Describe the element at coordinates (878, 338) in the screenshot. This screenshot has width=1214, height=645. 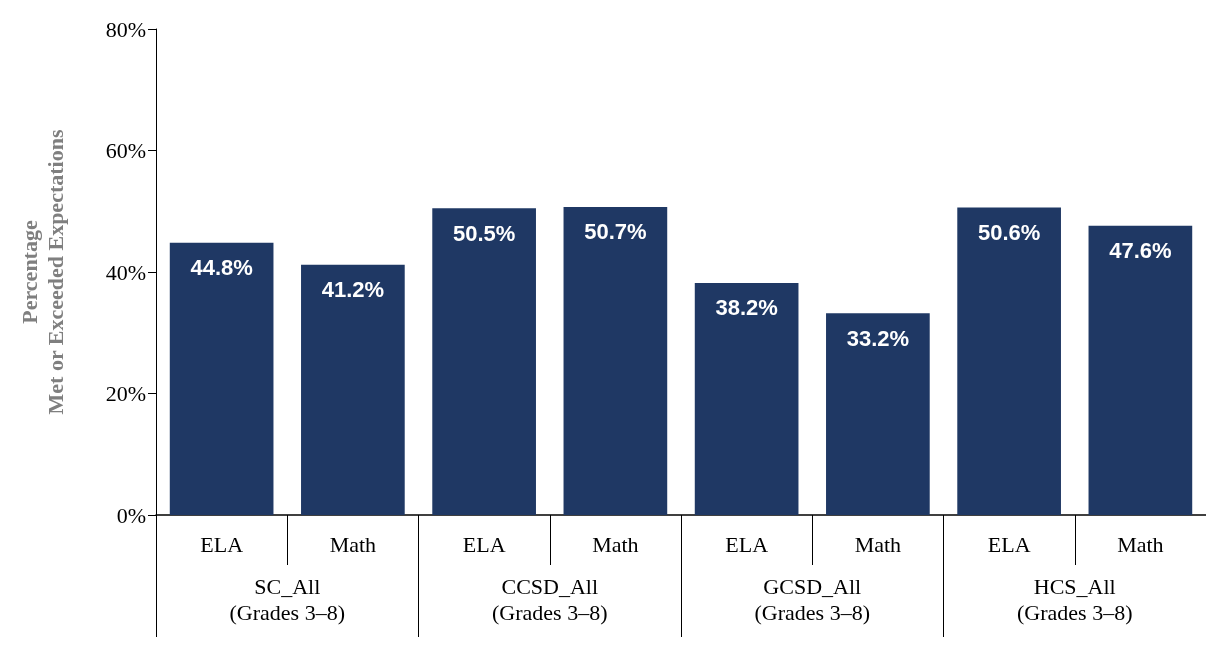
I see `data-label: 33.2%` at that location.